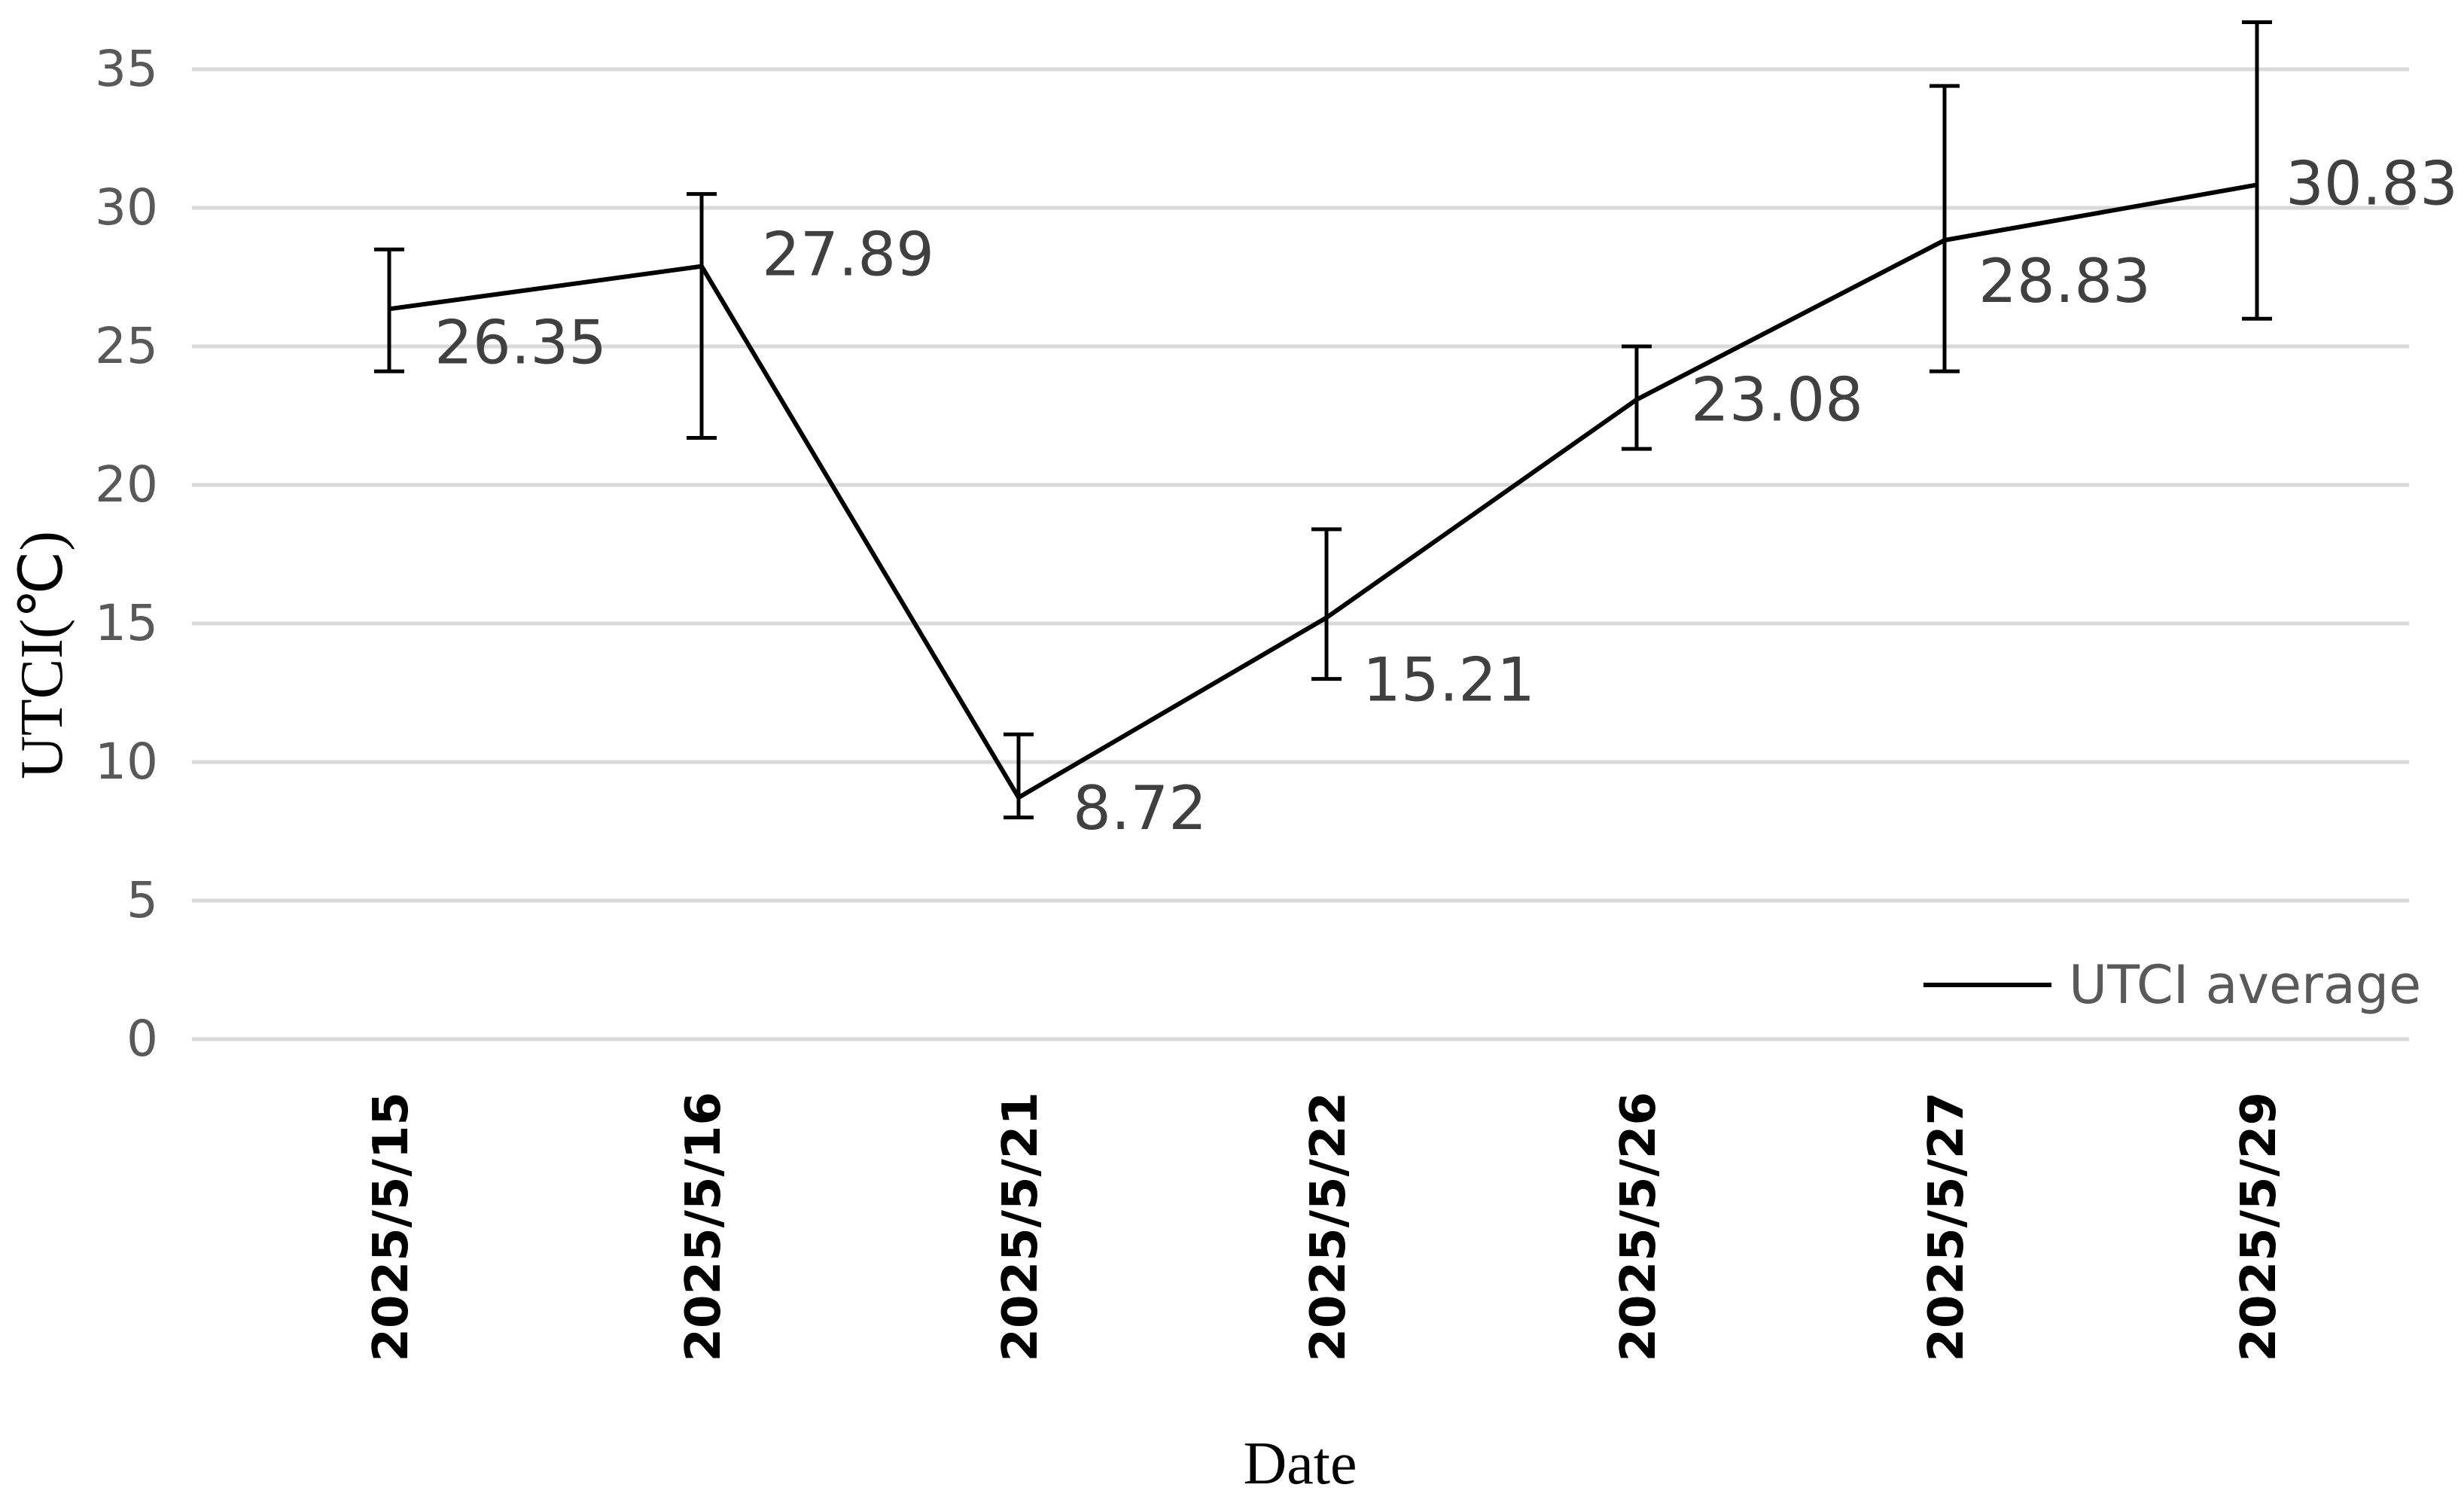  I want to click on x-tick-label: 2025/5/26, so click(1639, 1226).